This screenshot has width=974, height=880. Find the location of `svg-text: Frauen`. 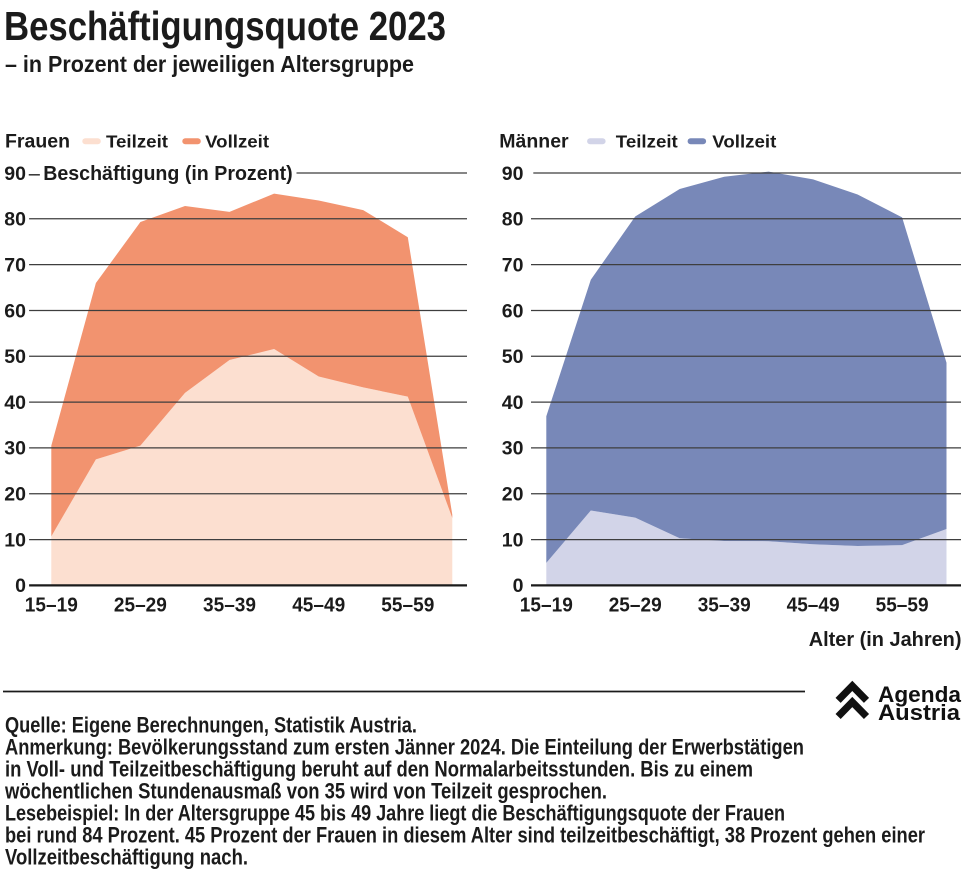

svg-text: Frauen is located at coordinates (37, 142).